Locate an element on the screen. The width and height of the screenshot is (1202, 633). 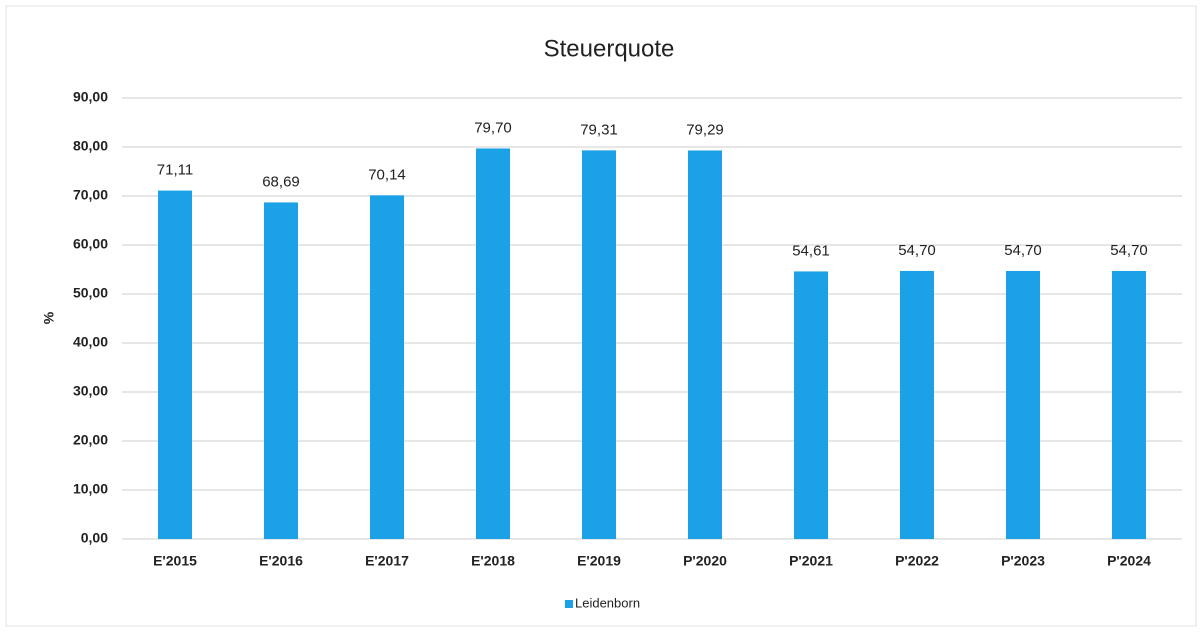
y-tick-label: 0,00 is located at coordinates (94, 538).